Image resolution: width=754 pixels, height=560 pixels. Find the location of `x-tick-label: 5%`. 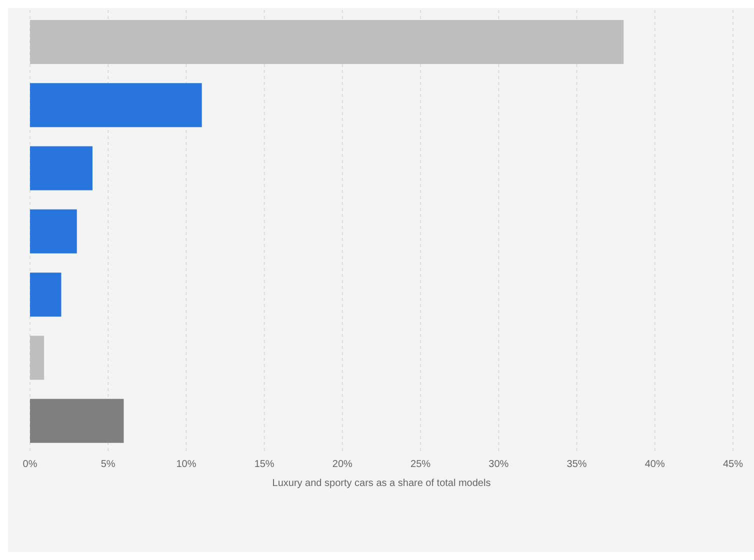

x-tick-label: 5% is located at coordinates (108, 464).